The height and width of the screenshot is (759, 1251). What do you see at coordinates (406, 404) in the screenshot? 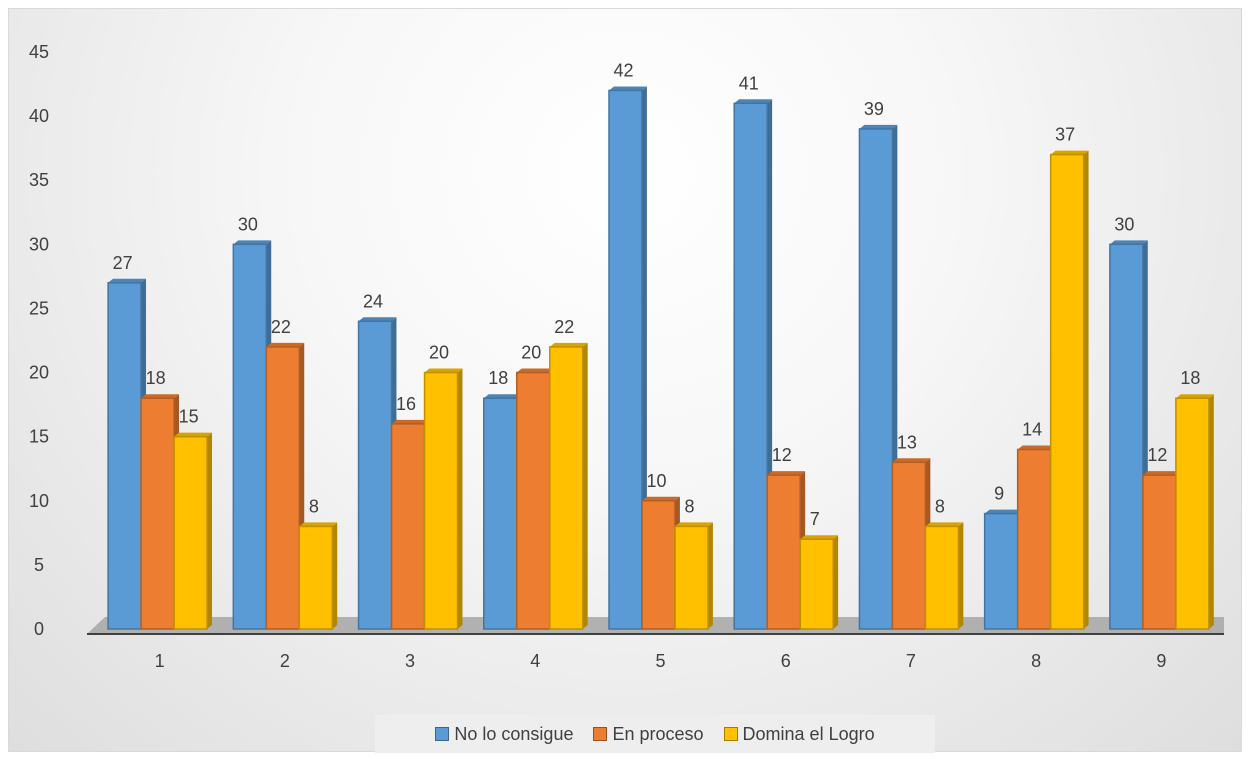
I see `data-label: 16` at bounding box center [406, 404].